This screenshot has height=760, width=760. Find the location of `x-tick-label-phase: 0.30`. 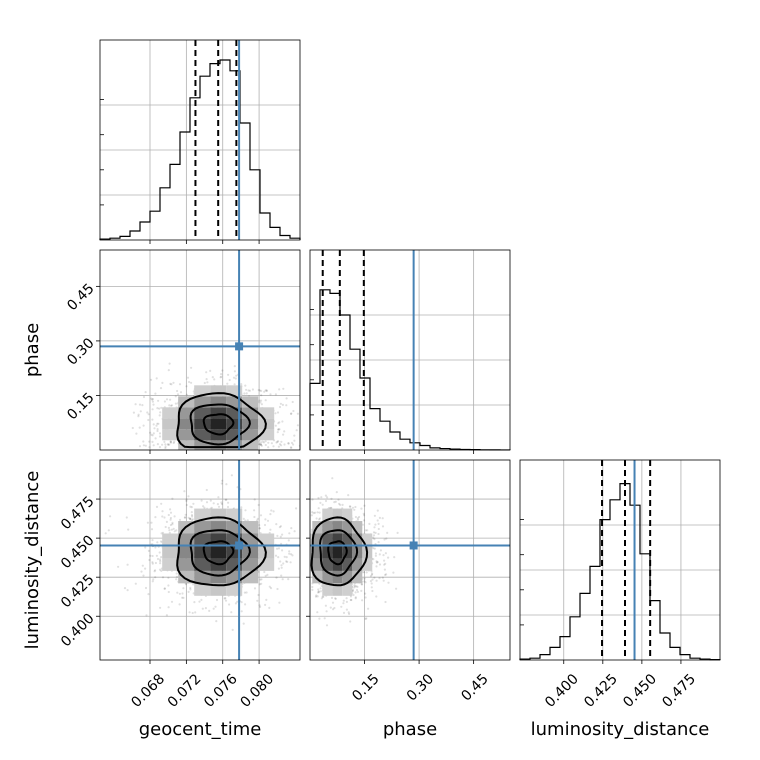

x-tick-label-phase: 0.30 is located at coordinates (420, 687).